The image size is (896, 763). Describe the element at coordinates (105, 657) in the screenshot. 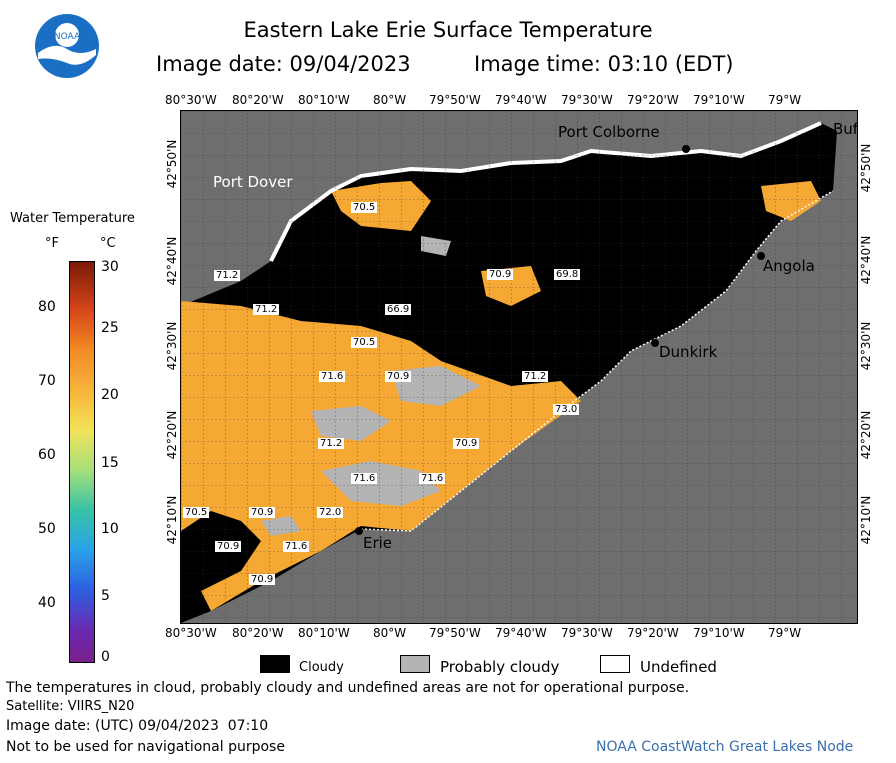

I see `c-tick: 0` at that location.